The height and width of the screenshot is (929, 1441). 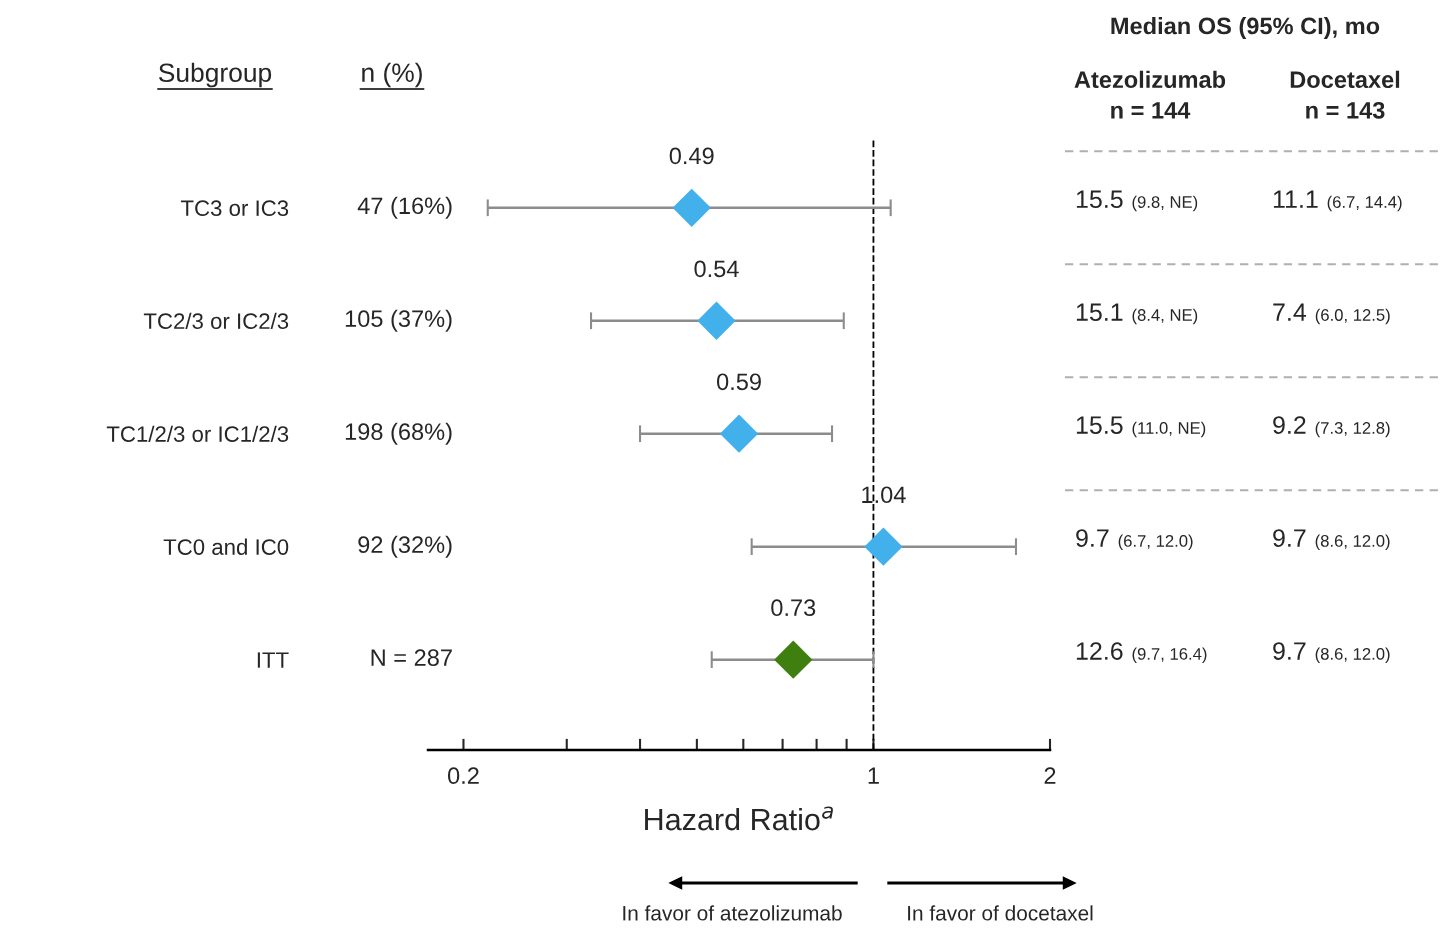 What do you see at coordinates (392, 75) in the screenshot?
I see `text: n (%)` at bounding box center [392, 75].